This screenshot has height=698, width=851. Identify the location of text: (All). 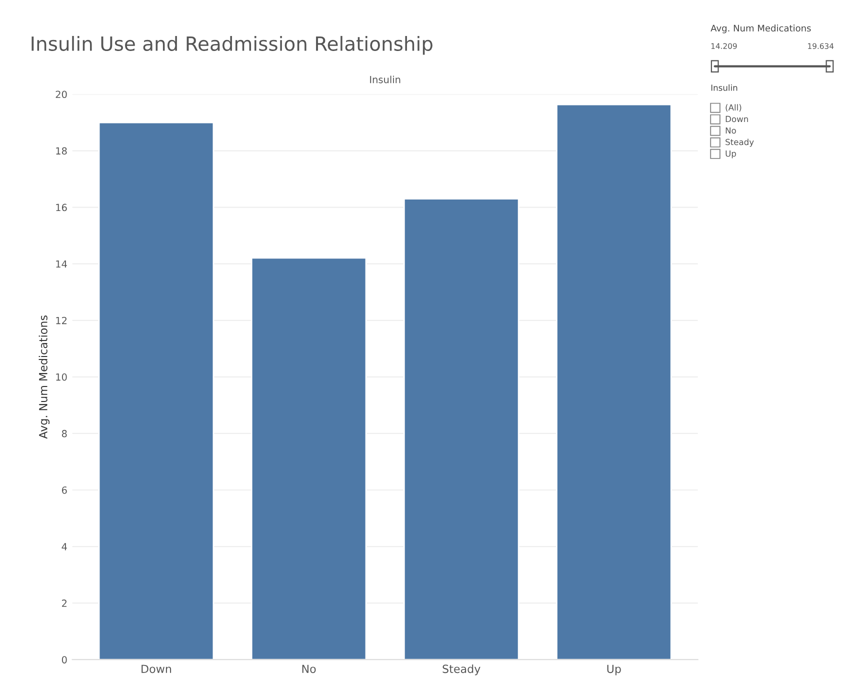
(734, 108).